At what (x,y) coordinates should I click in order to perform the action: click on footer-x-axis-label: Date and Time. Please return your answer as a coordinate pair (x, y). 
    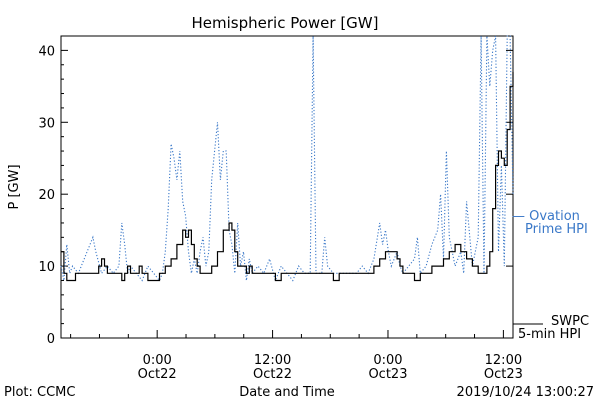
    Looking at the image, I should click on (287, 392).